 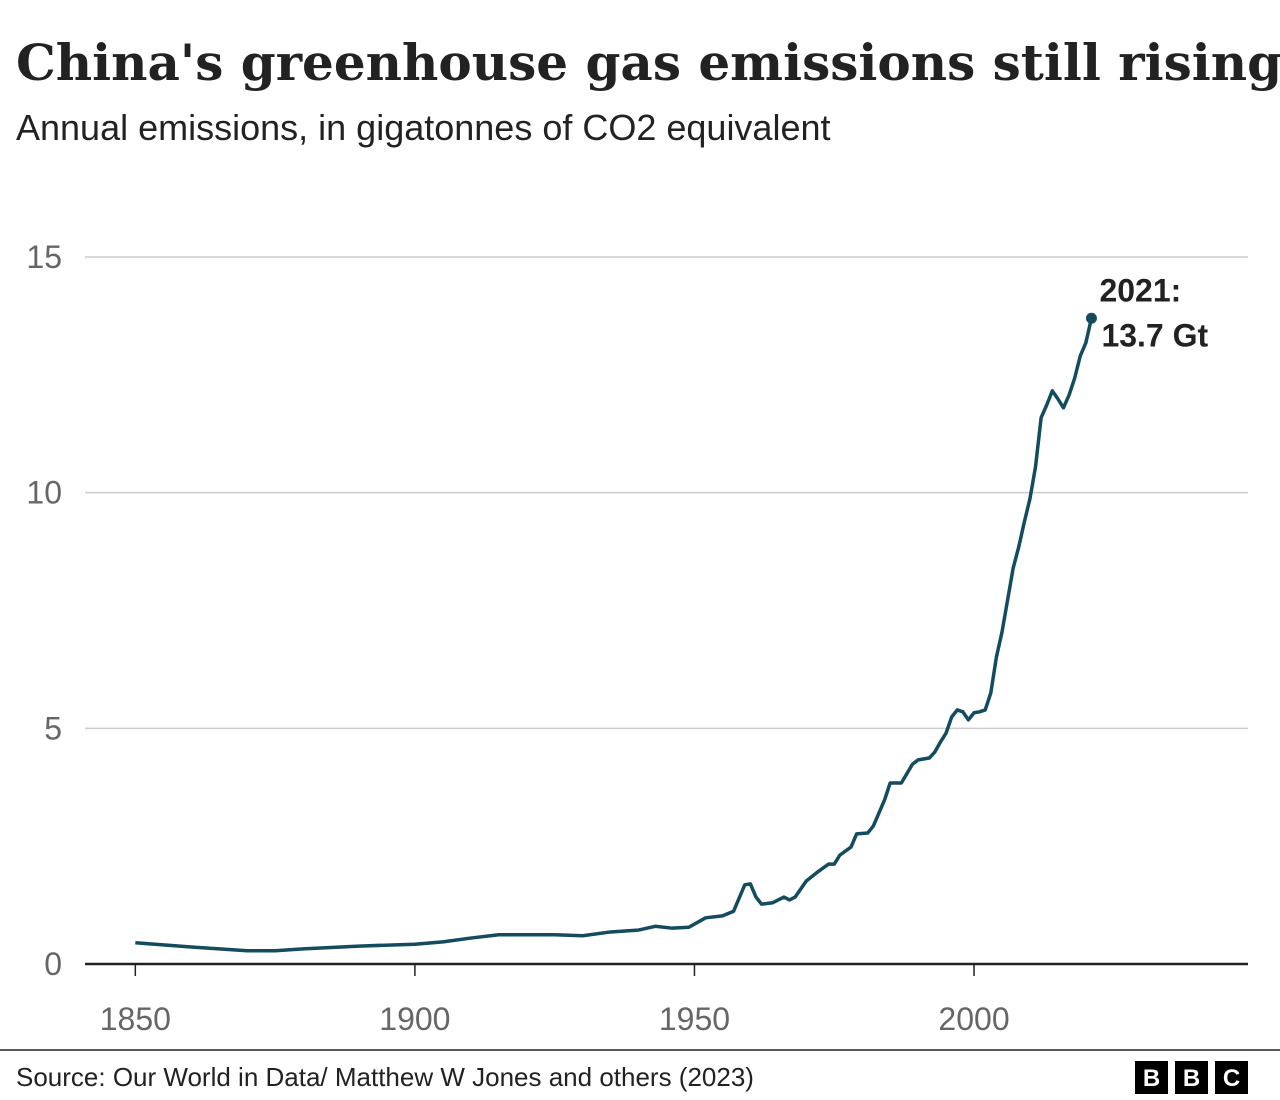 I want to click on annotation: 13.7 Gt, so click(x=1154, y=335).